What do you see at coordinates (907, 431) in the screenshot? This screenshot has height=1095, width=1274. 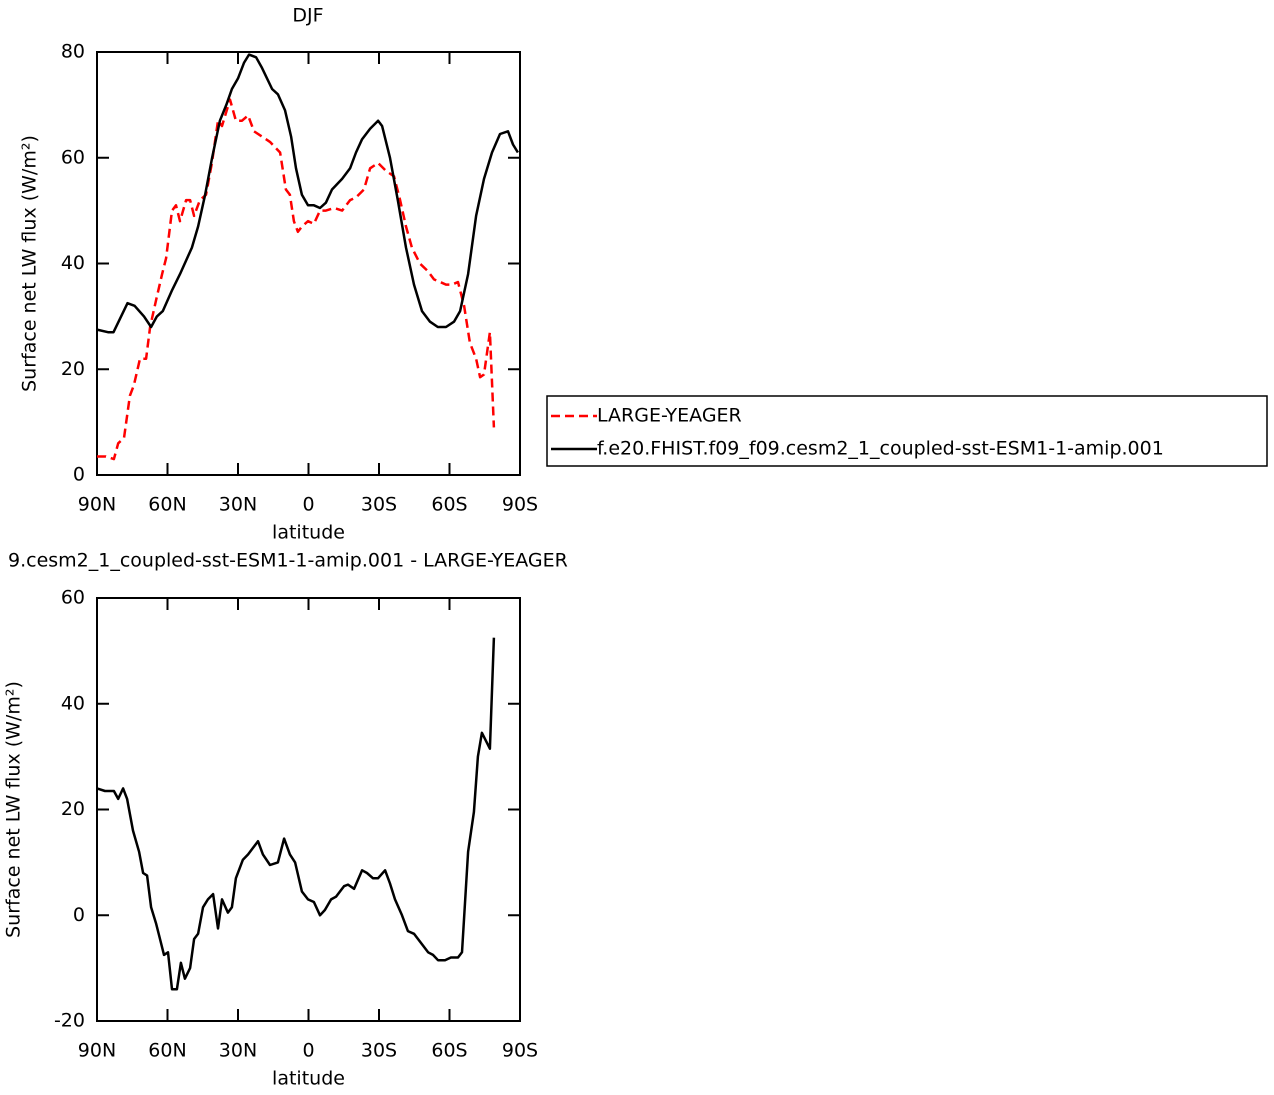 I see `legend-box` at bounding box center [907, 431].